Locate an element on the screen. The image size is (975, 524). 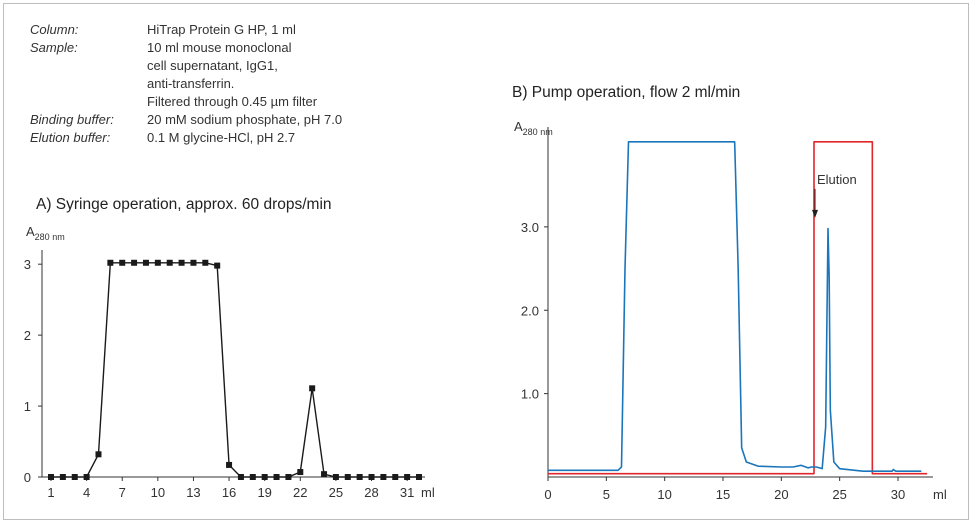
chart-b-y-label: A280 nm is located at coordinates (533, 128).